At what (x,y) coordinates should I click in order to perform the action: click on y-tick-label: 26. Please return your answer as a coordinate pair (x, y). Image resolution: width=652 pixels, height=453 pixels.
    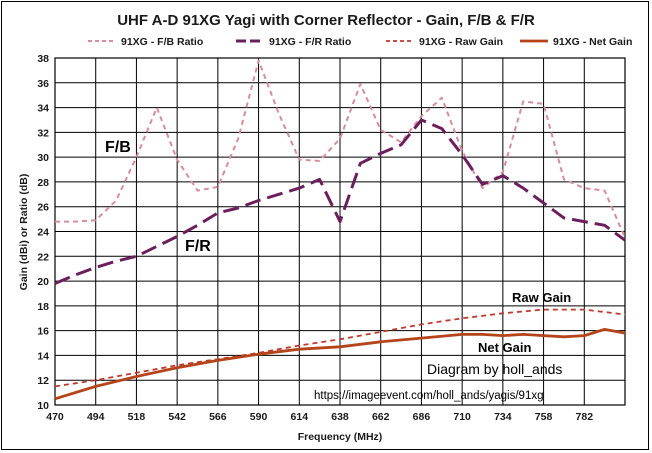
    Looking at the image, I should click on (43, 208).